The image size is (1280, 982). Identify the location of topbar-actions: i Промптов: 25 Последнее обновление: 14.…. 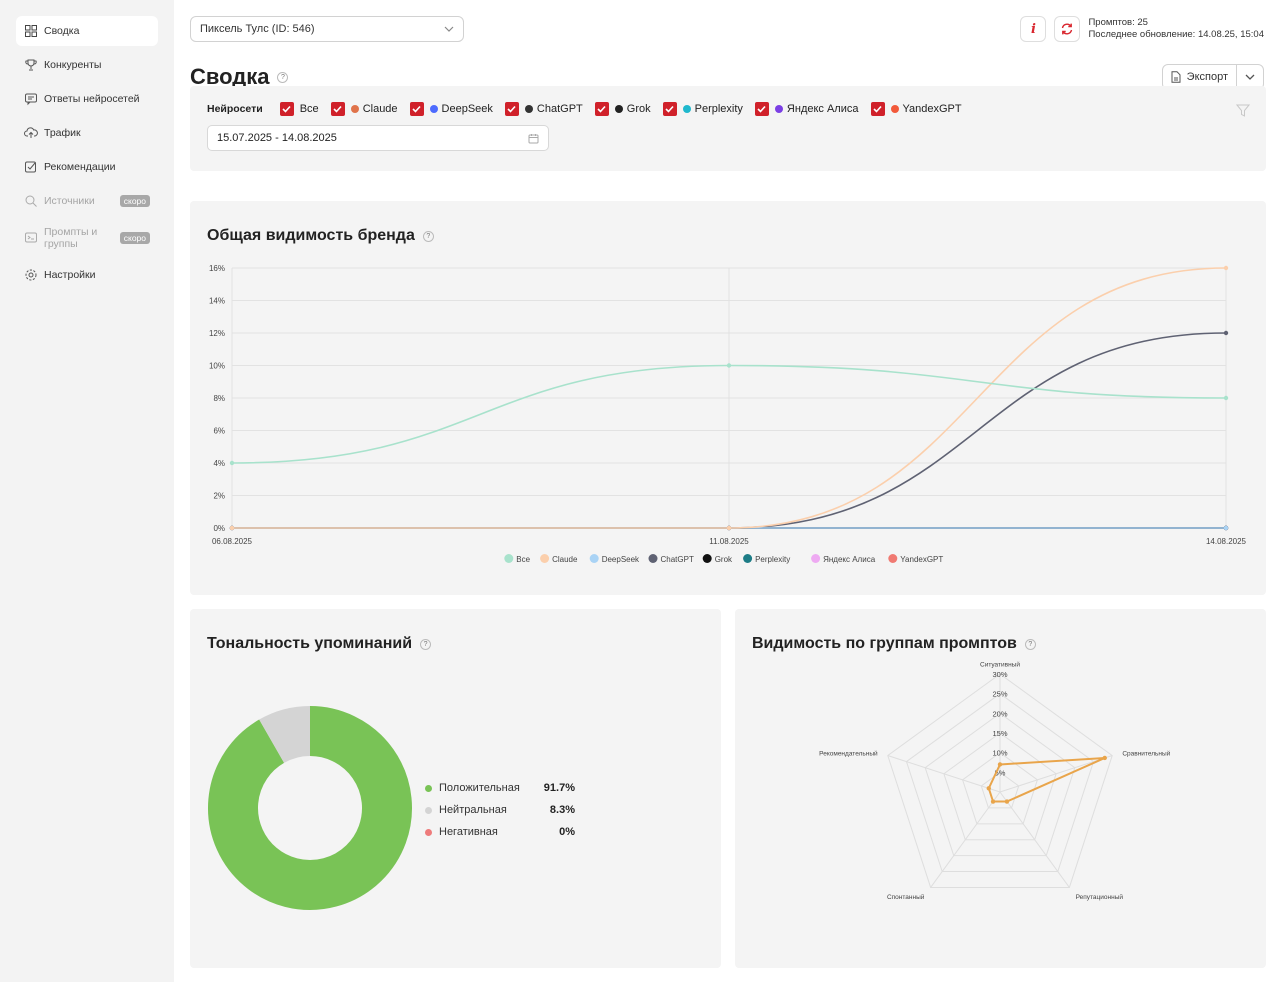
(1142, 29).